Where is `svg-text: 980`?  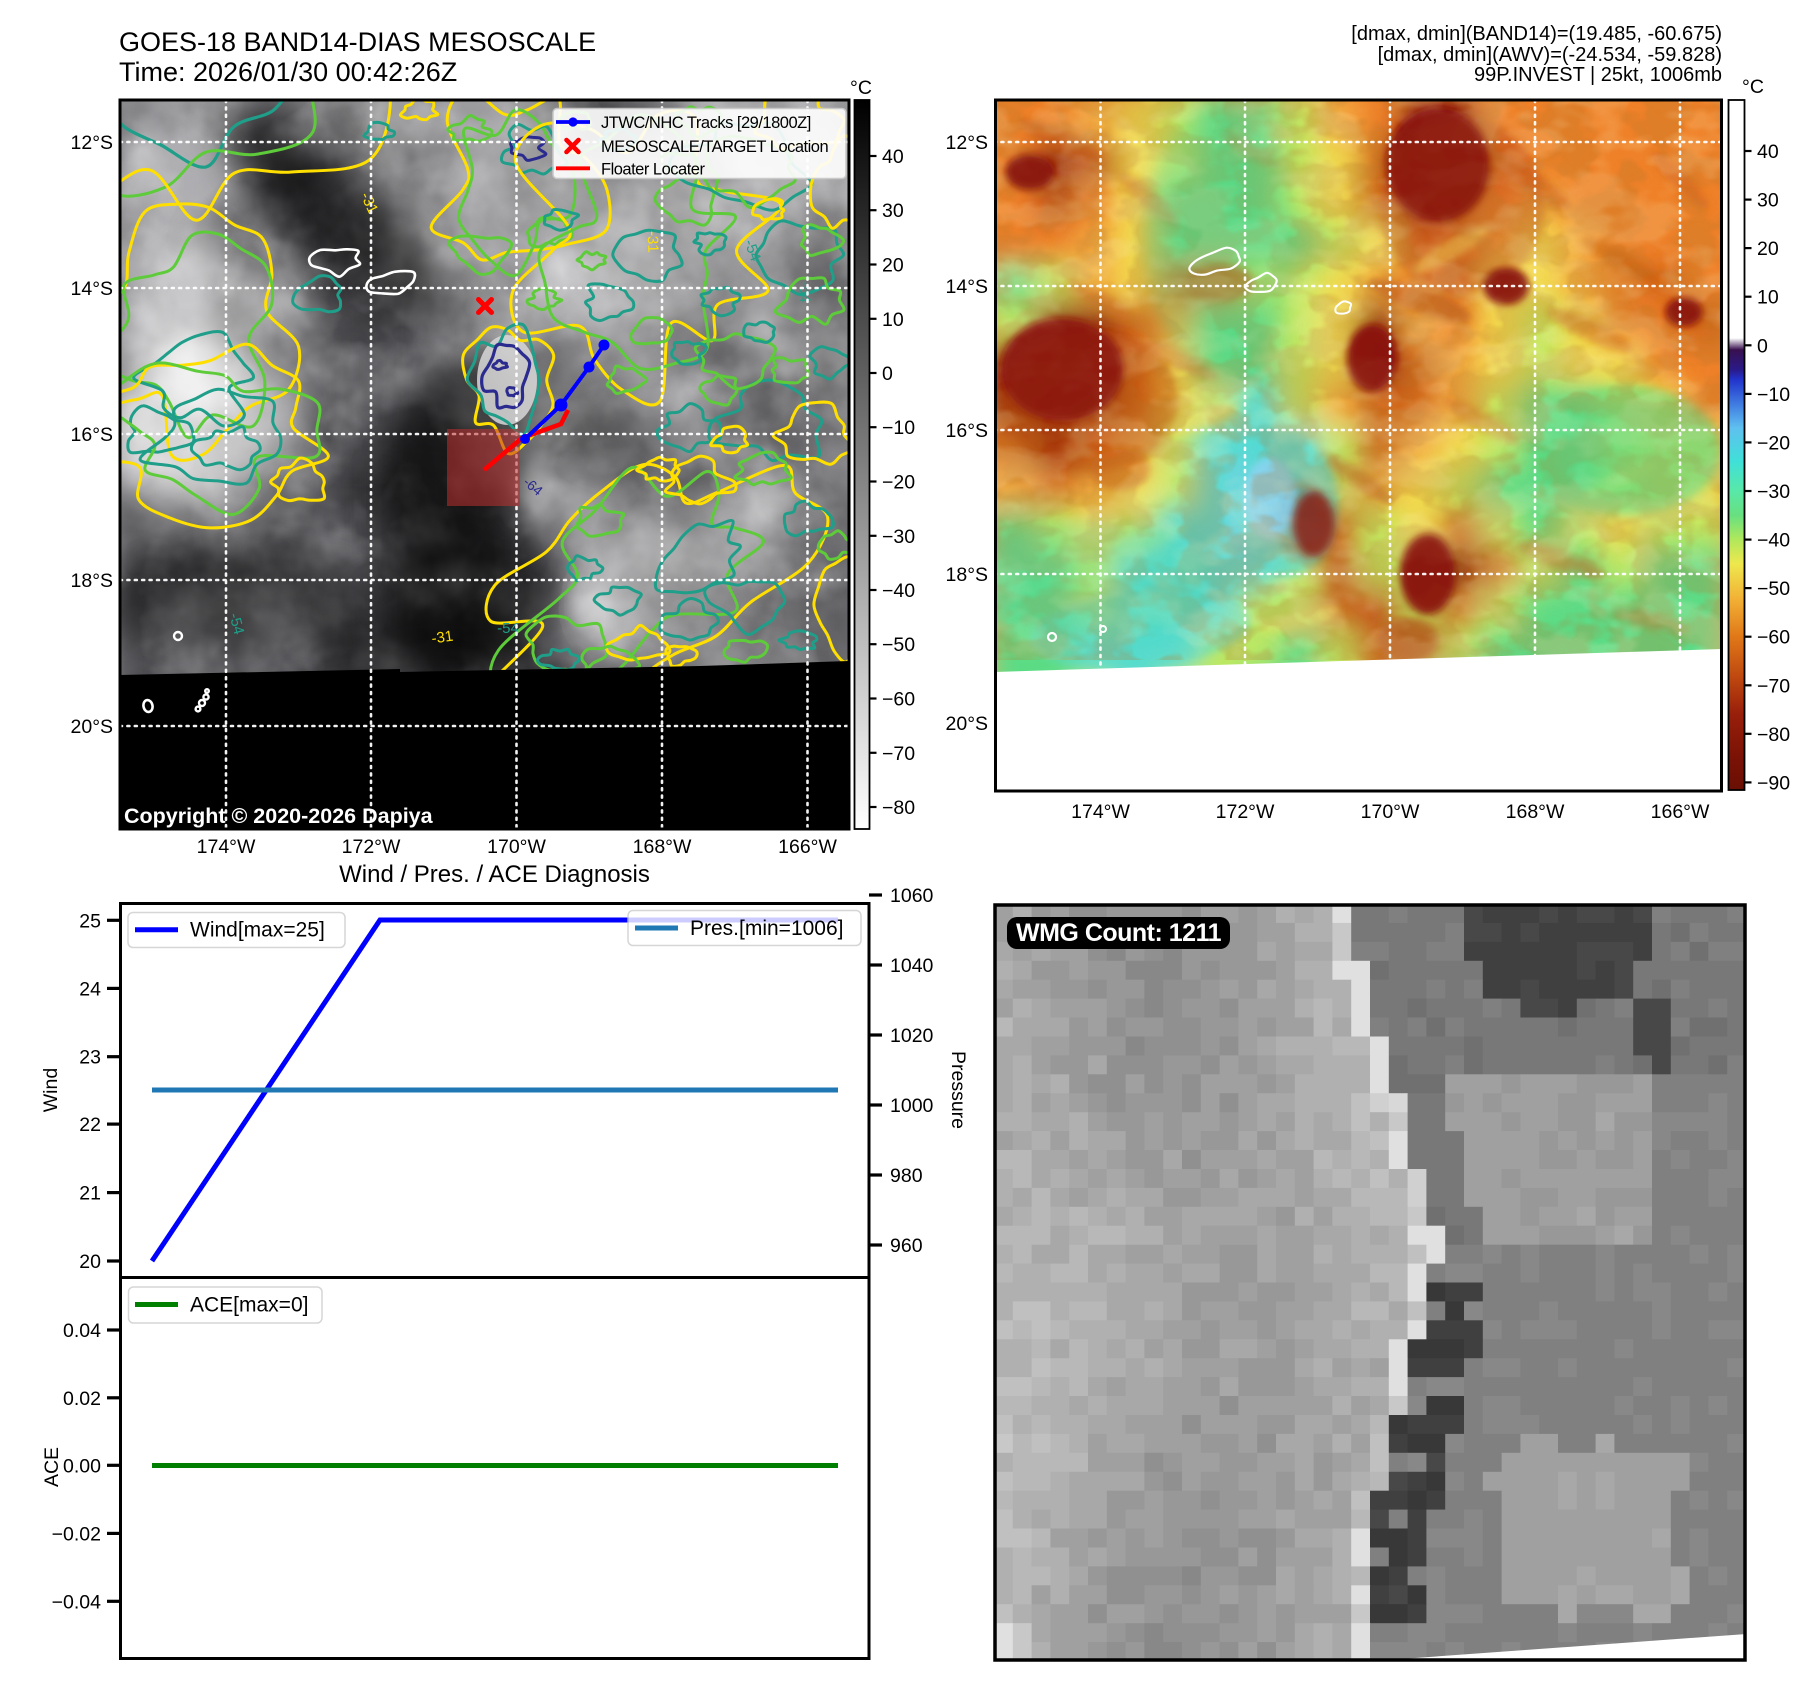 svg-text: 980 is located at coordinates (906, 1176).